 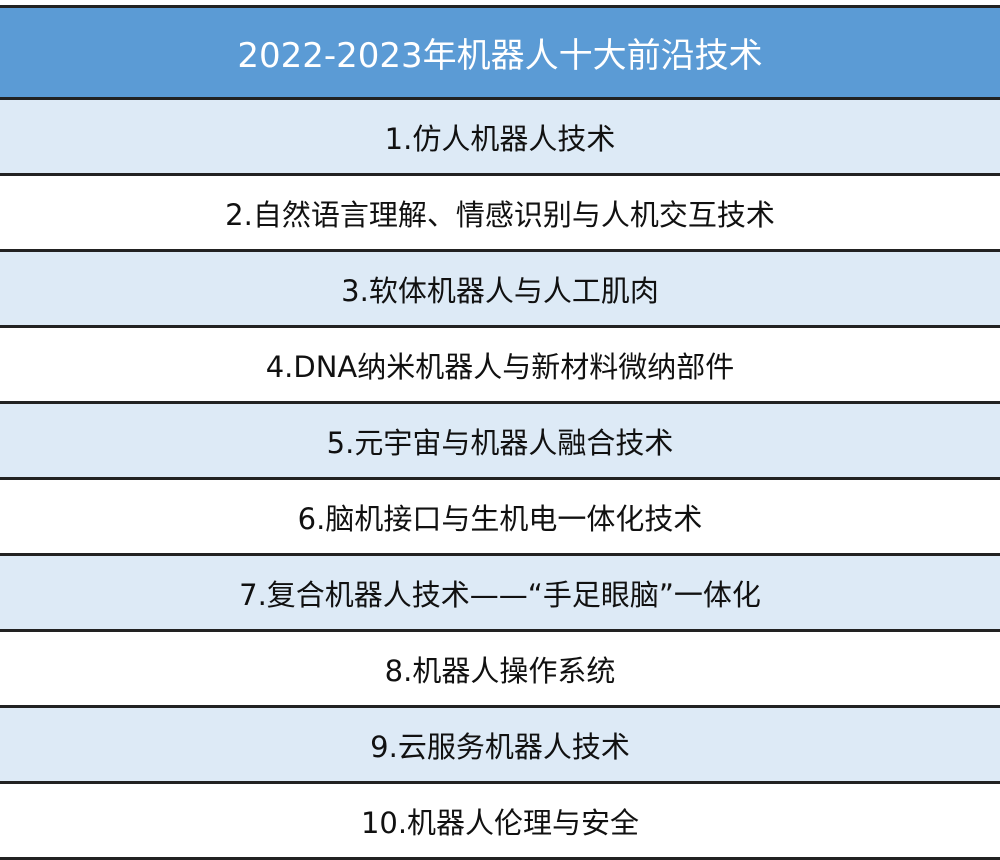 What do you see at coordinates (500, 290) in the screenshot?
I see `table-row: 3.软体机器人与人工肌肉` at bounding box center [500, 290].